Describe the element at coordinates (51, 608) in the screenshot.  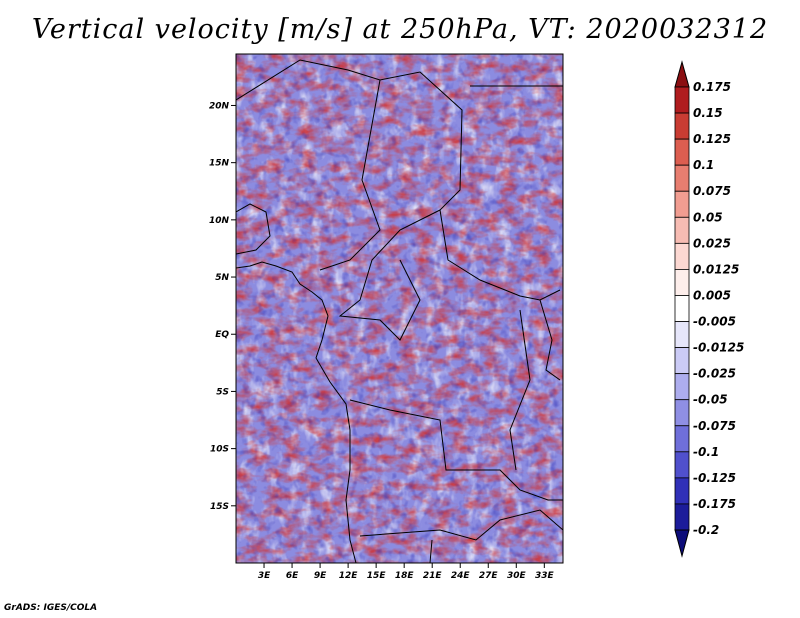
I see `credit-label: GrADS: IGES/COLA` at that location.